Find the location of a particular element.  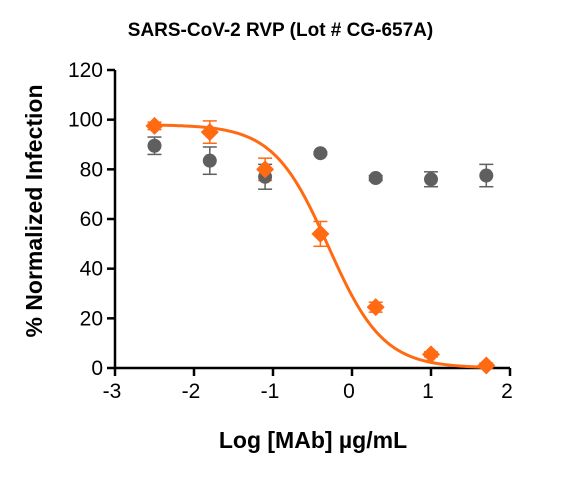

x-axis-label: Log [MAb] µg/mL is located at coordinates (313, 440).